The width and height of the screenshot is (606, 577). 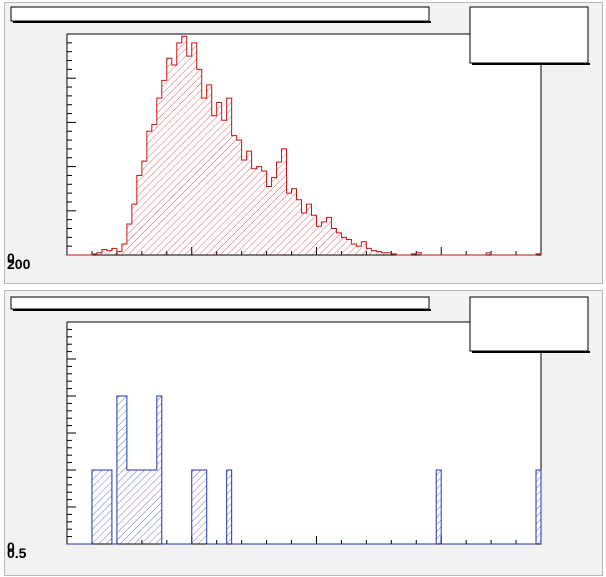 What do you see at coordinates (17, 553) in the screenshot?
I see `y-tick-label: 0.5` at bounding box center [17, 553].